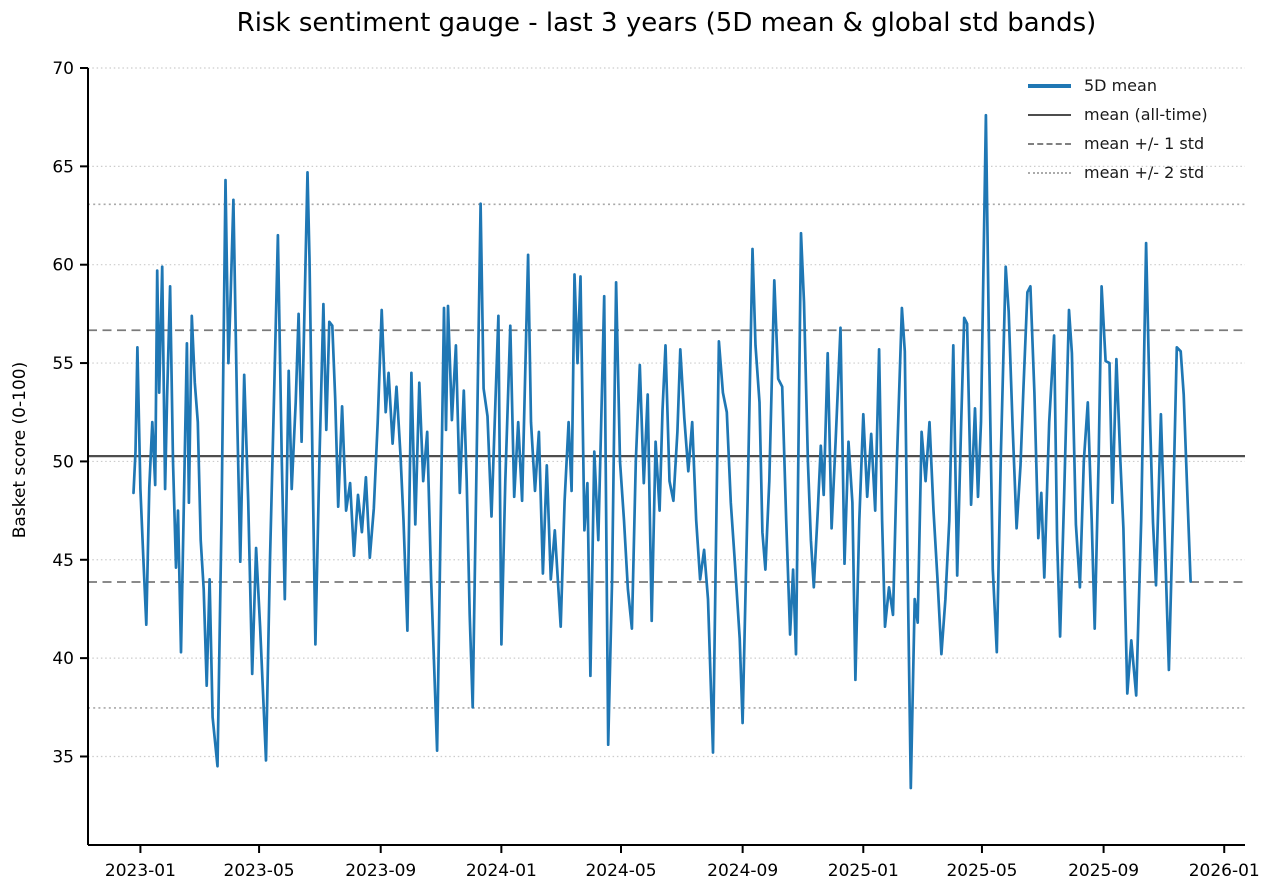 This screenshot has width=1268, height=896. What do you see at coordinates (63, 757) in the screenshot?
I see `y-tick-label-35: 35` at bounding box center [63, 757].